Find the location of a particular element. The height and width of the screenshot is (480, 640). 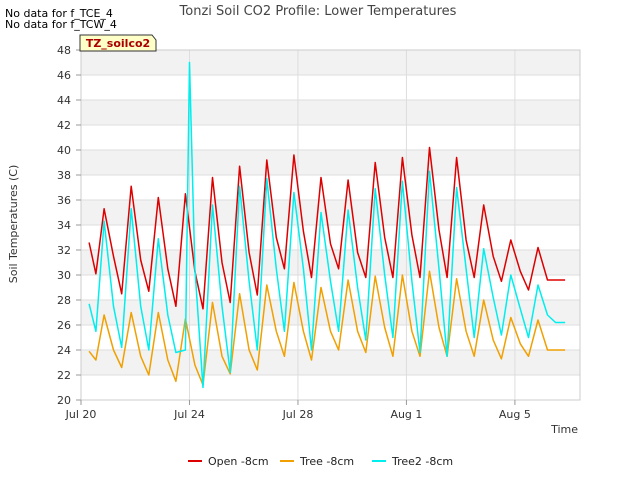

x-tick-labels: Jul 20 Jul 24 Jul 28 Aug 1 Aug 5 is located at coordinates (298, 410).